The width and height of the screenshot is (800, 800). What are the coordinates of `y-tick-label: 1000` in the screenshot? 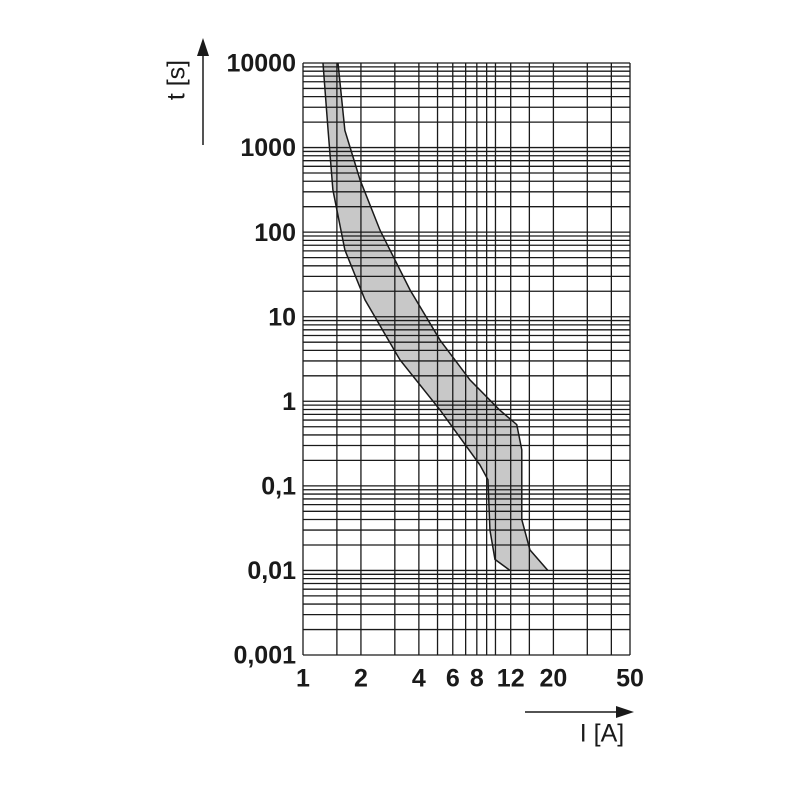 It's located at (268, 148).